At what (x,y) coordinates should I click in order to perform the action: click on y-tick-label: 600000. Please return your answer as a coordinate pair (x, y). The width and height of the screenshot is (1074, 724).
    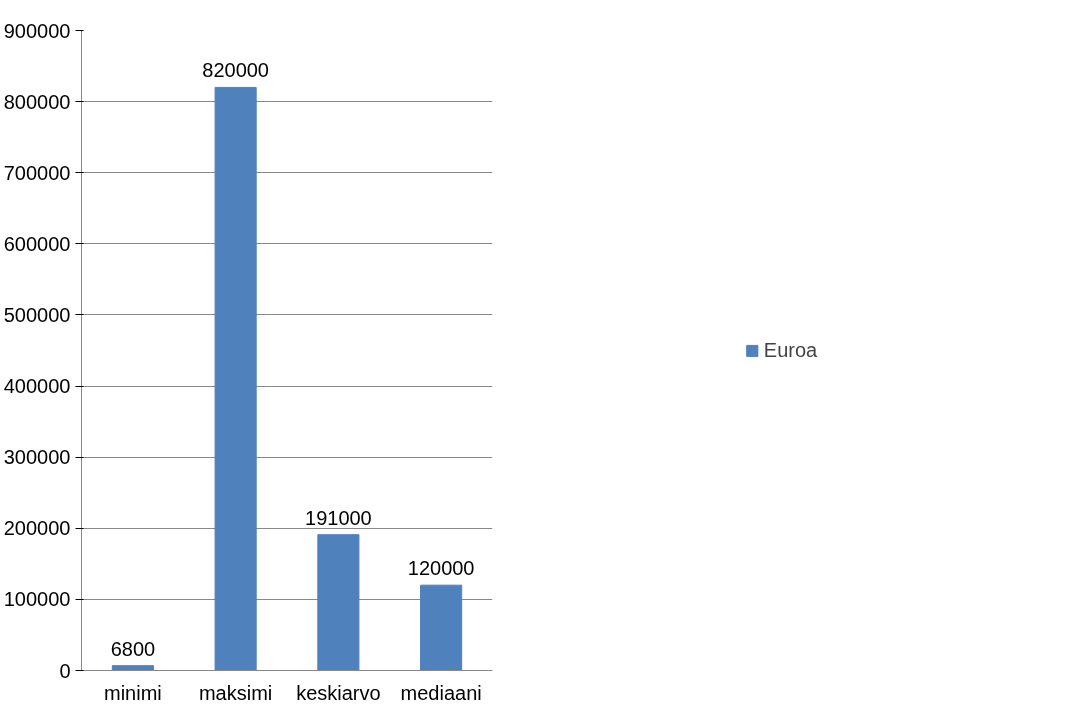
    Looking at the image, I should click on (37, 243).